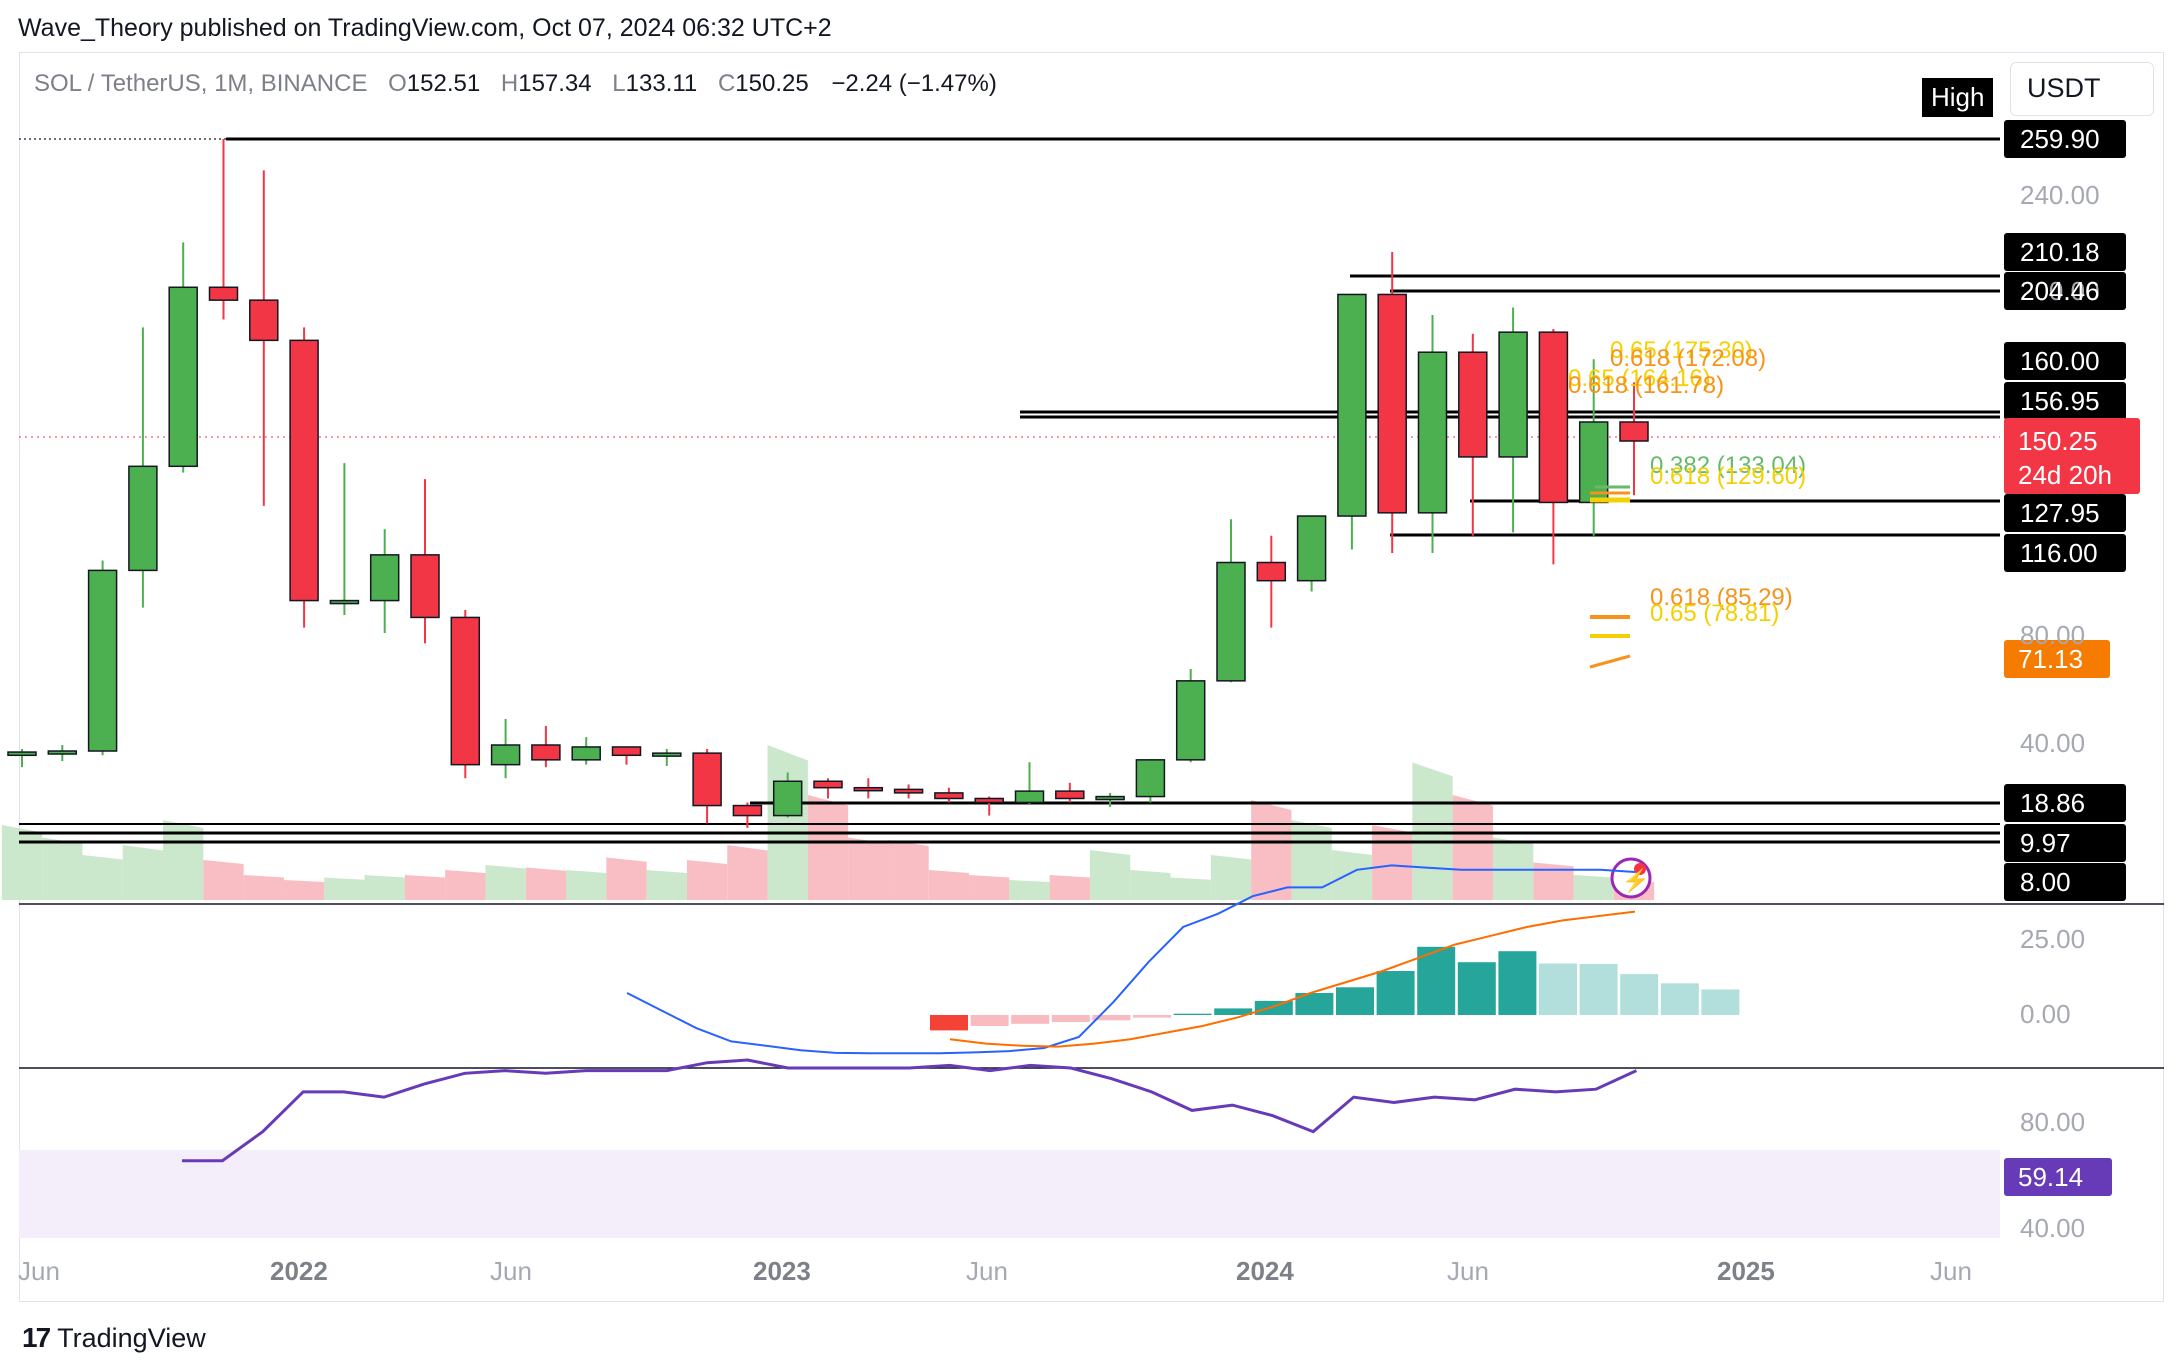 The image size is (2184, 1372). What do you see at coordinates (1728, 465) in the screenshot?
I see `fib-label: 0.382 (133.04)` at bounding box center [1728, 465].